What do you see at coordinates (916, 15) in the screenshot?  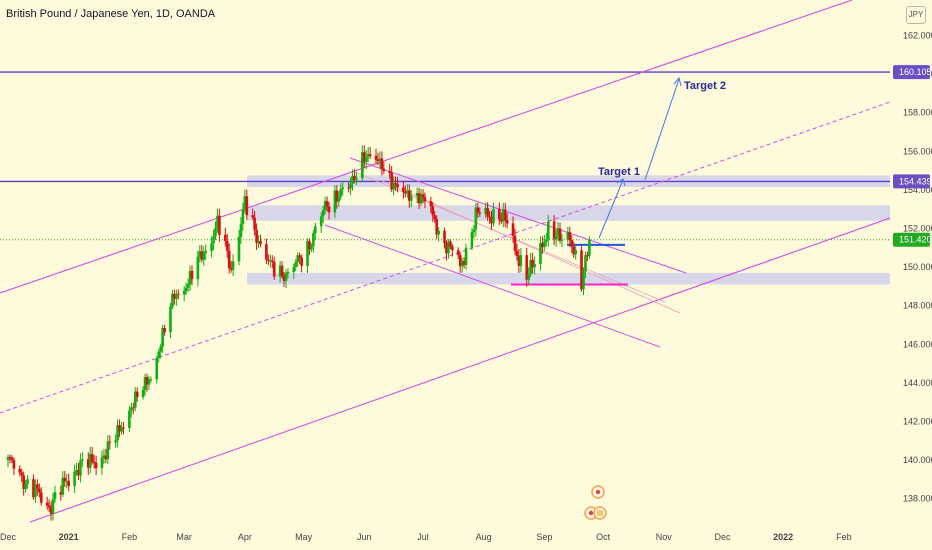 I see `currency-badge: JPY` at bounding box center [916, 15].